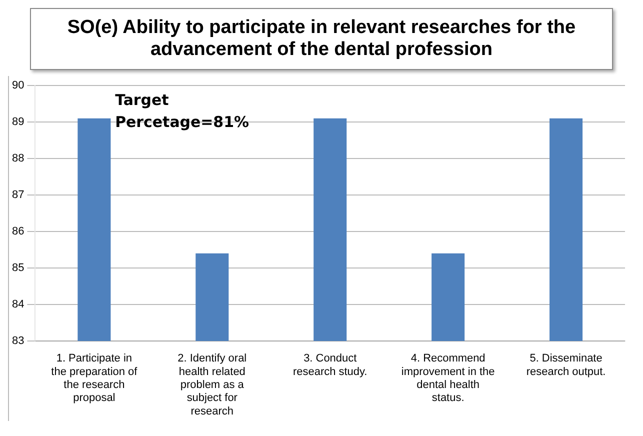  What do you see at coordinates (18, 122) in the screenshot?
I see `y-tick-label: 89` at bounding box center [18, 122].